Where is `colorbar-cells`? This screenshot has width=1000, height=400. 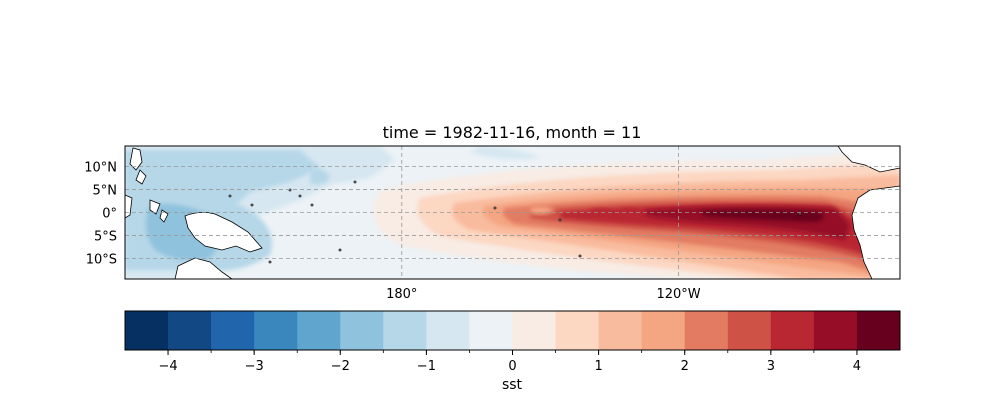
colorbar-cells is located at coordinates (513, 330).